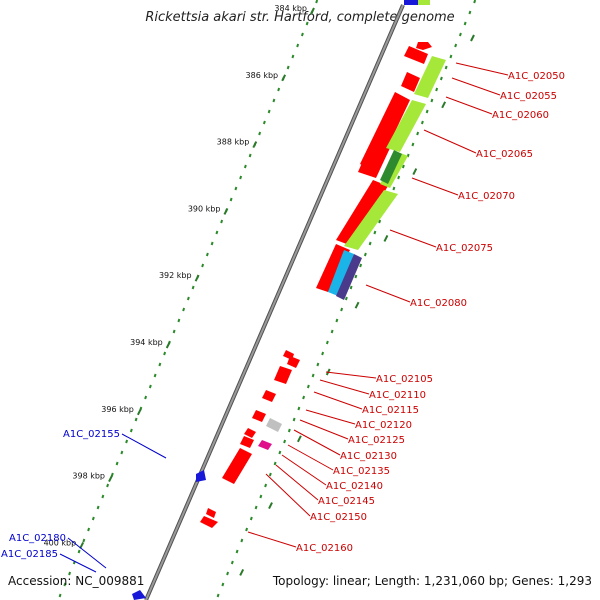  I want to click on gene-label: A1C_02120, so click(383, 425).